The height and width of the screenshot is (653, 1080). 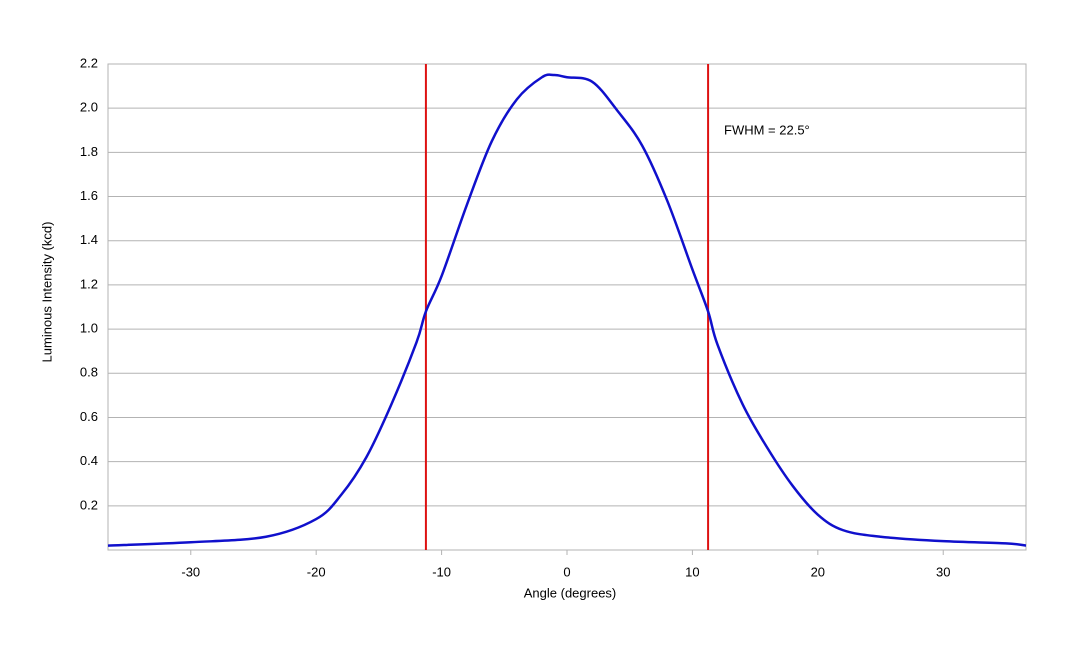 What do you see at coordinates (190, 571) in the screenshot?
I see `x-tick-label: -30` at bounding box center [190, 571].